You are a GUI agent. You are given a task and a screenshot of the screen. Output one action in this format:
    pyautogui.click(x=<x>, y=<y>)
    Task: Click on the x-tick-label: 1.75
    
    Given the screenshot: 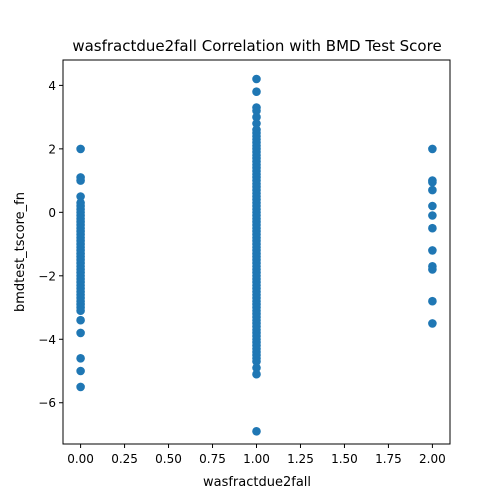 What is the action you would take?
    pyautogui.click(x=388, y=459)
    